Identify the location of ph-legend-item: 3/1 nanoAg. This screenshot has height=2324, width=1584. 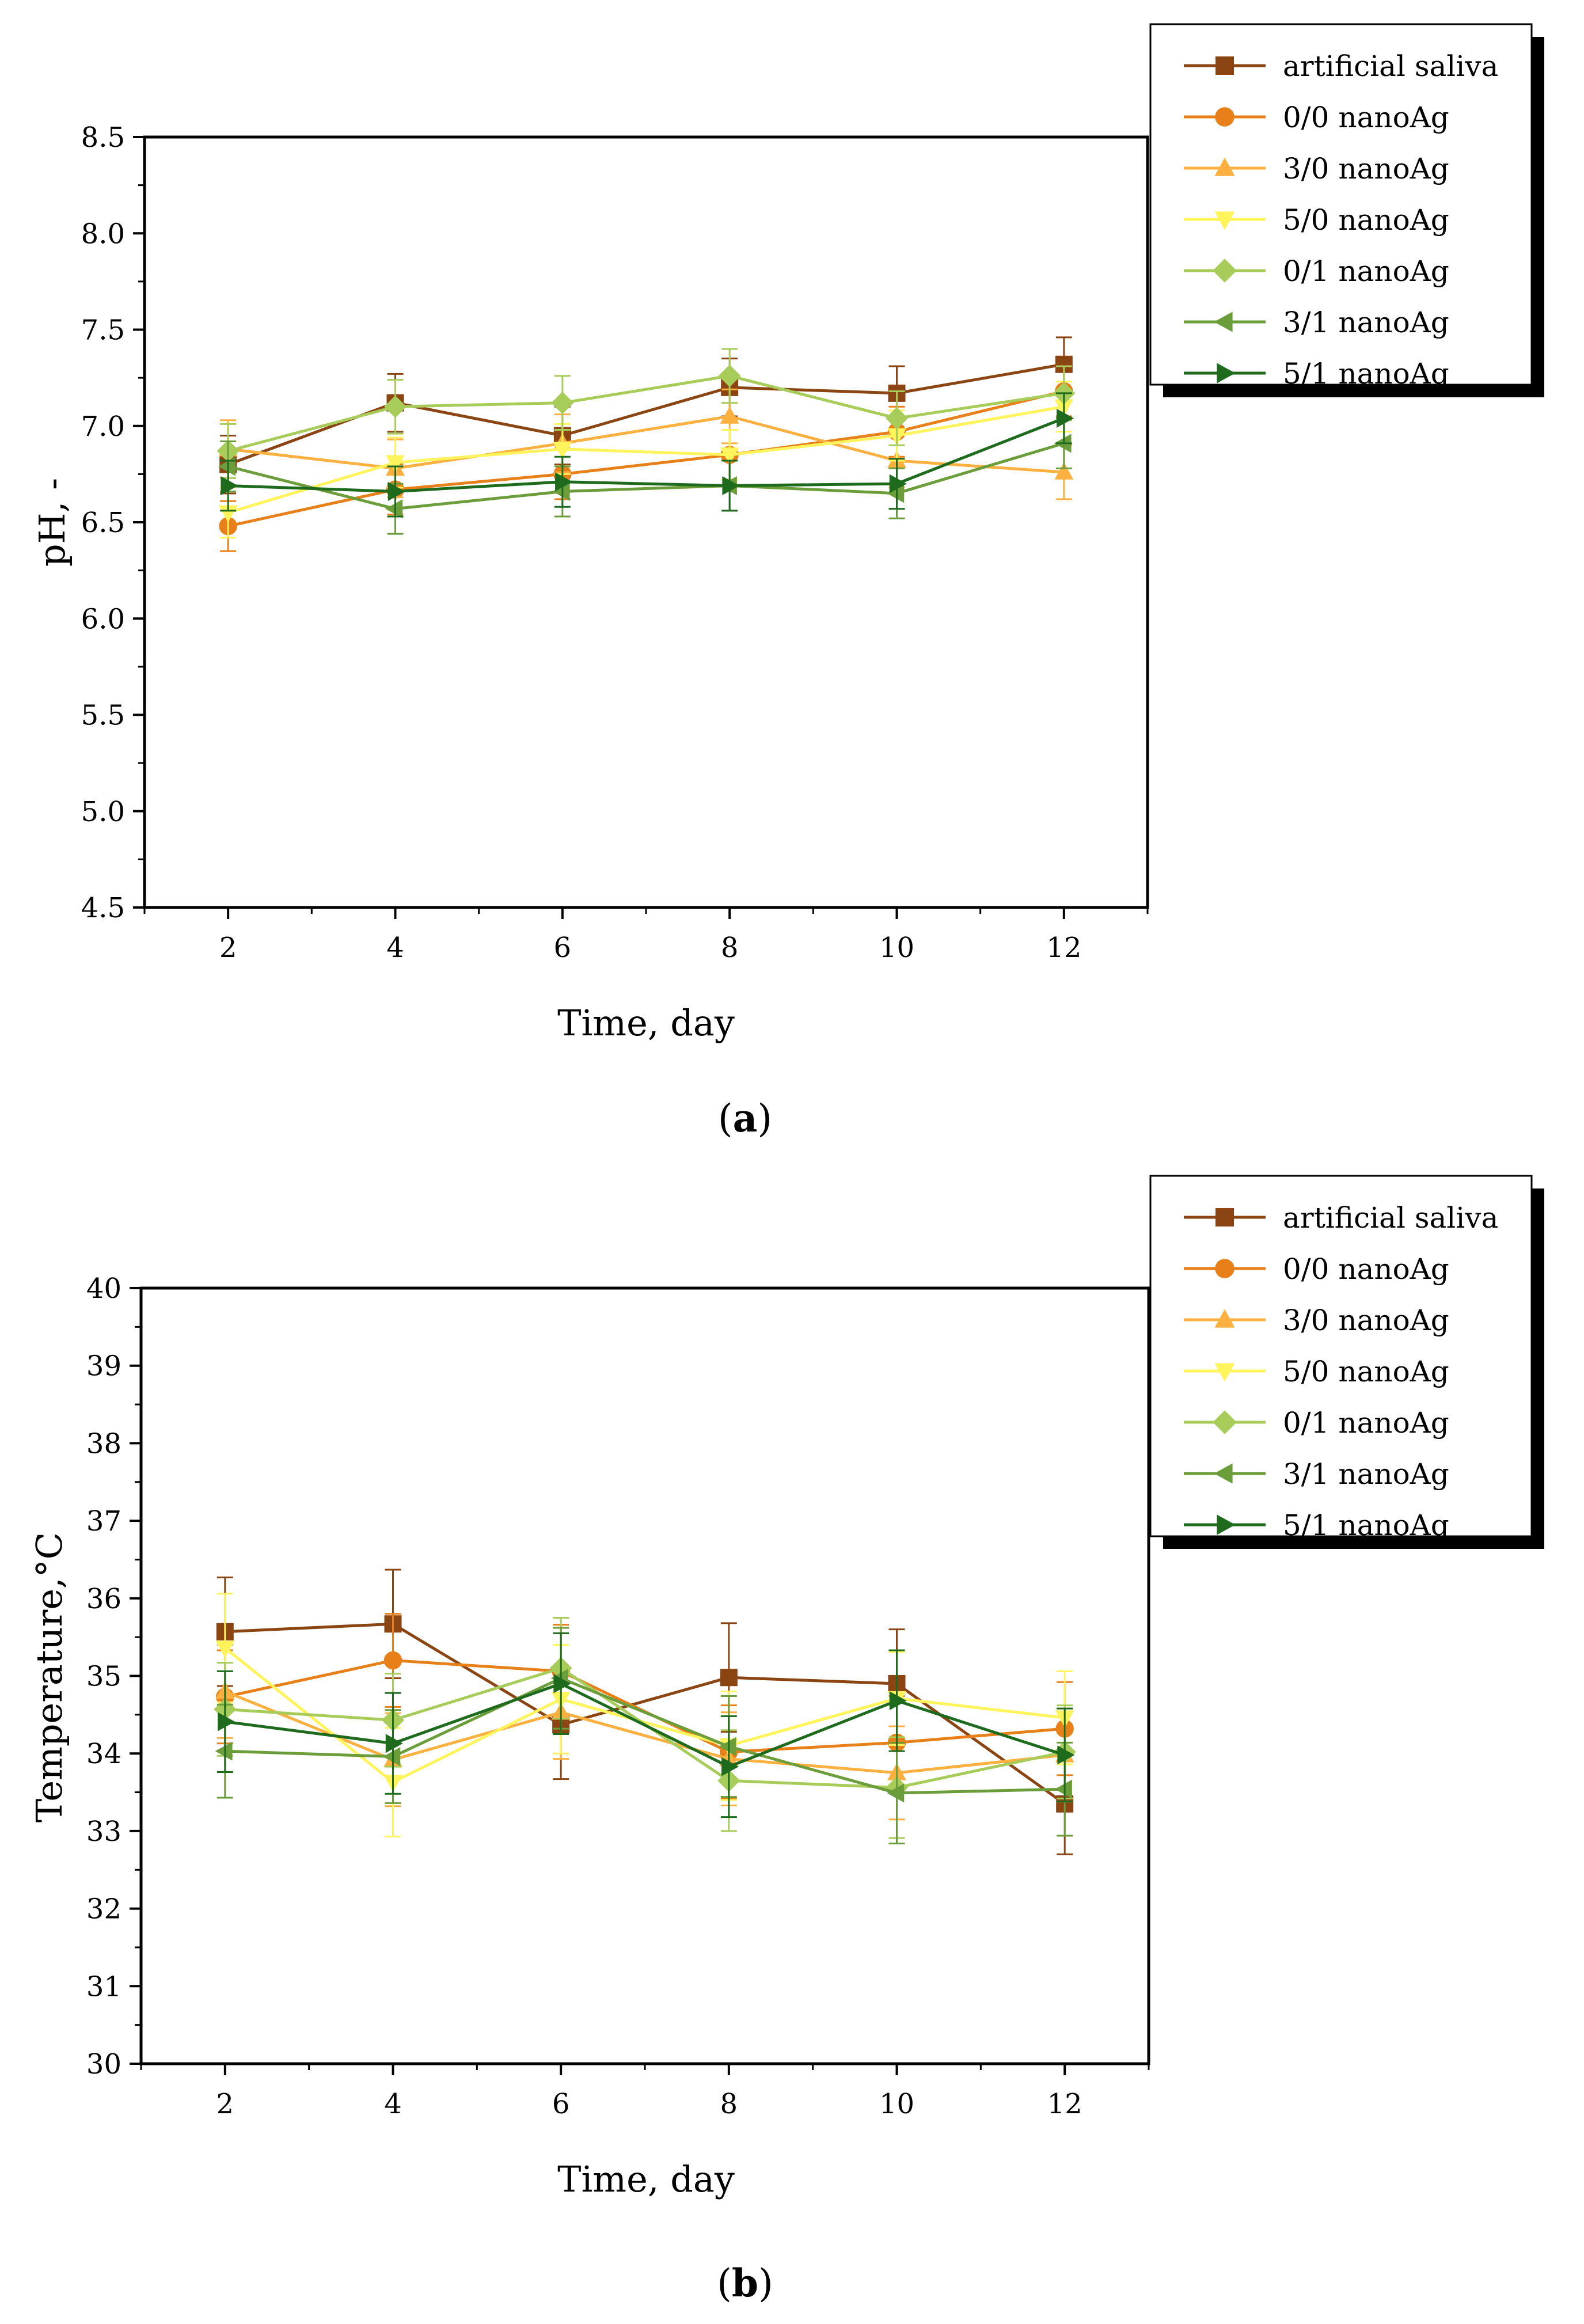
(1316, 322).